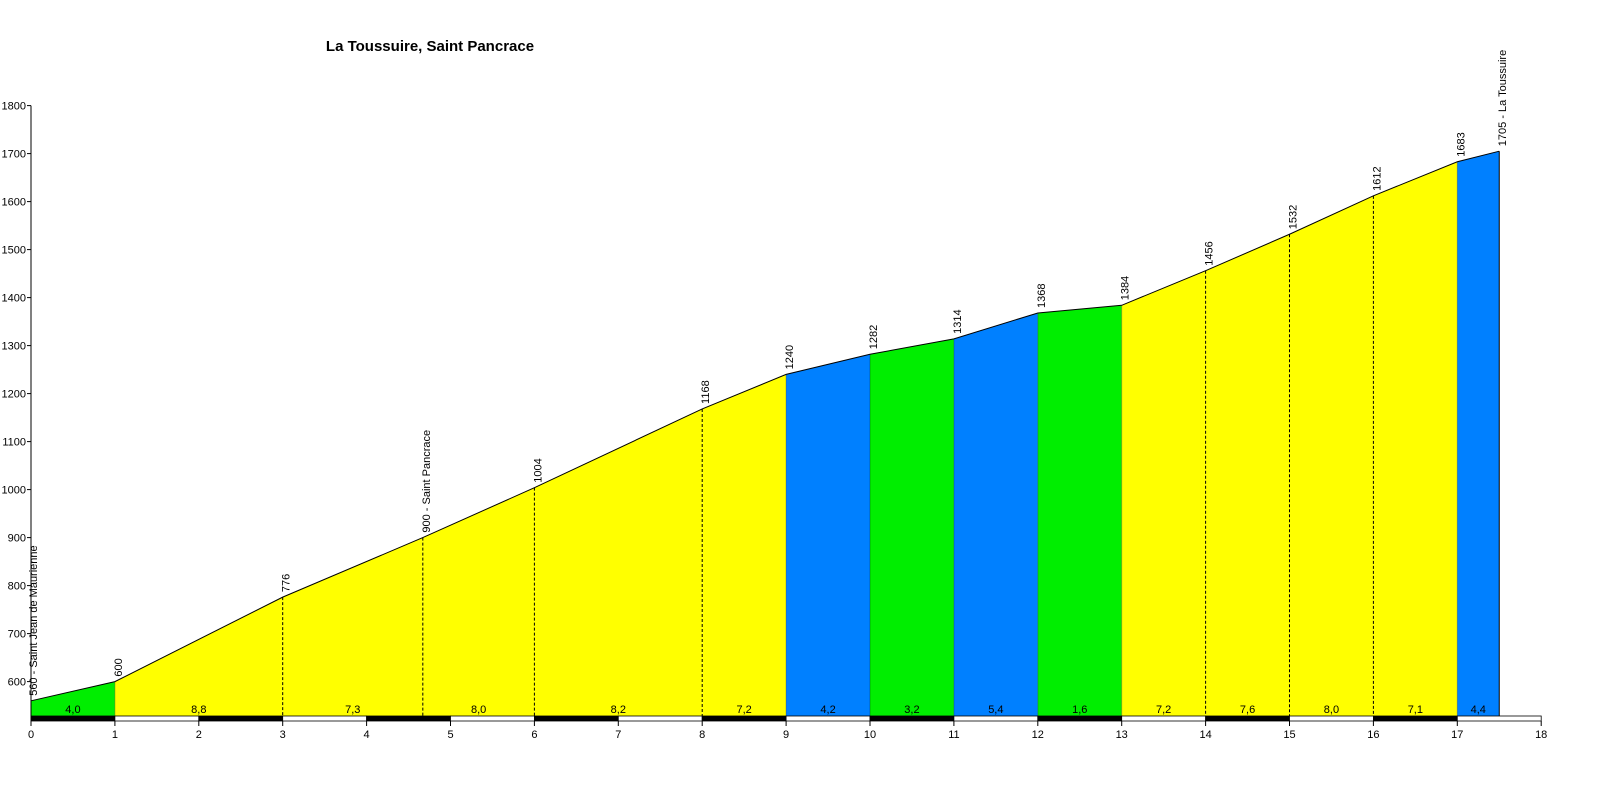 The height and width of the screenshot is (800, 1600). I want to click on x-tick-label-17: 17, so click(1457, 735).